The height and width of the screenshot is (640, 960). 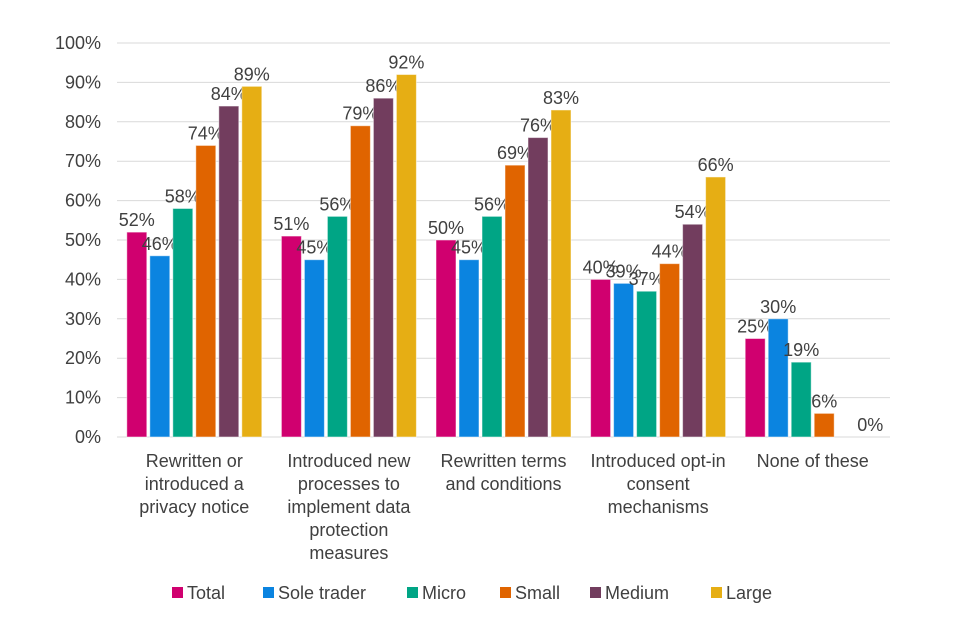 What do you see at coordinates (78, 43) in the screenshot?
I see `y-tick-label: 100%` at bounding box center [78, 43].